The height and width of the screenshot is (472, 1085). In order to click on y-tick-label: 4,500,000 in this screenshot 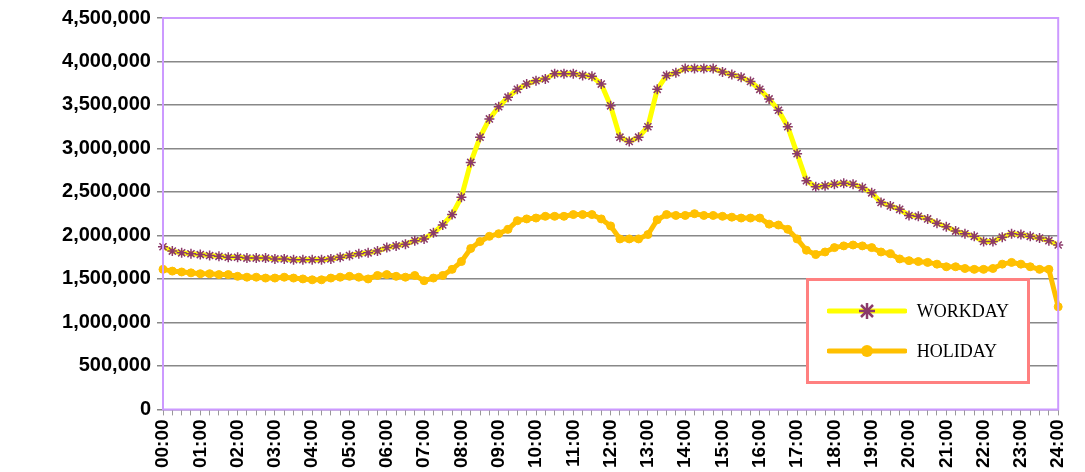, I will do `click(106, 16)`.